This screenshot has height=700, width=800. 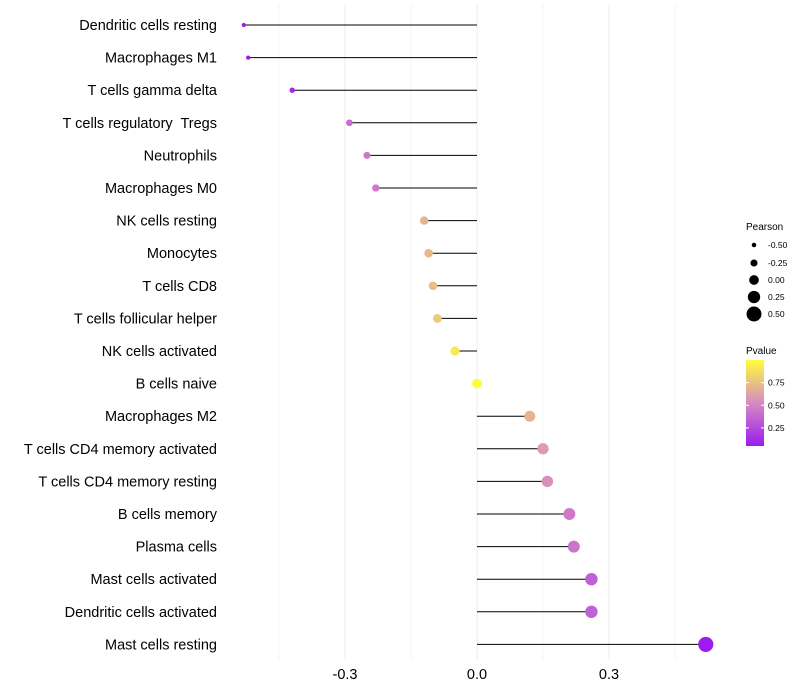 What do you see at coordinates (166, 222) in the screenshot?
I see `y-label-nk-cells-resting: NK cells resting` at bounding box center [166, 222].